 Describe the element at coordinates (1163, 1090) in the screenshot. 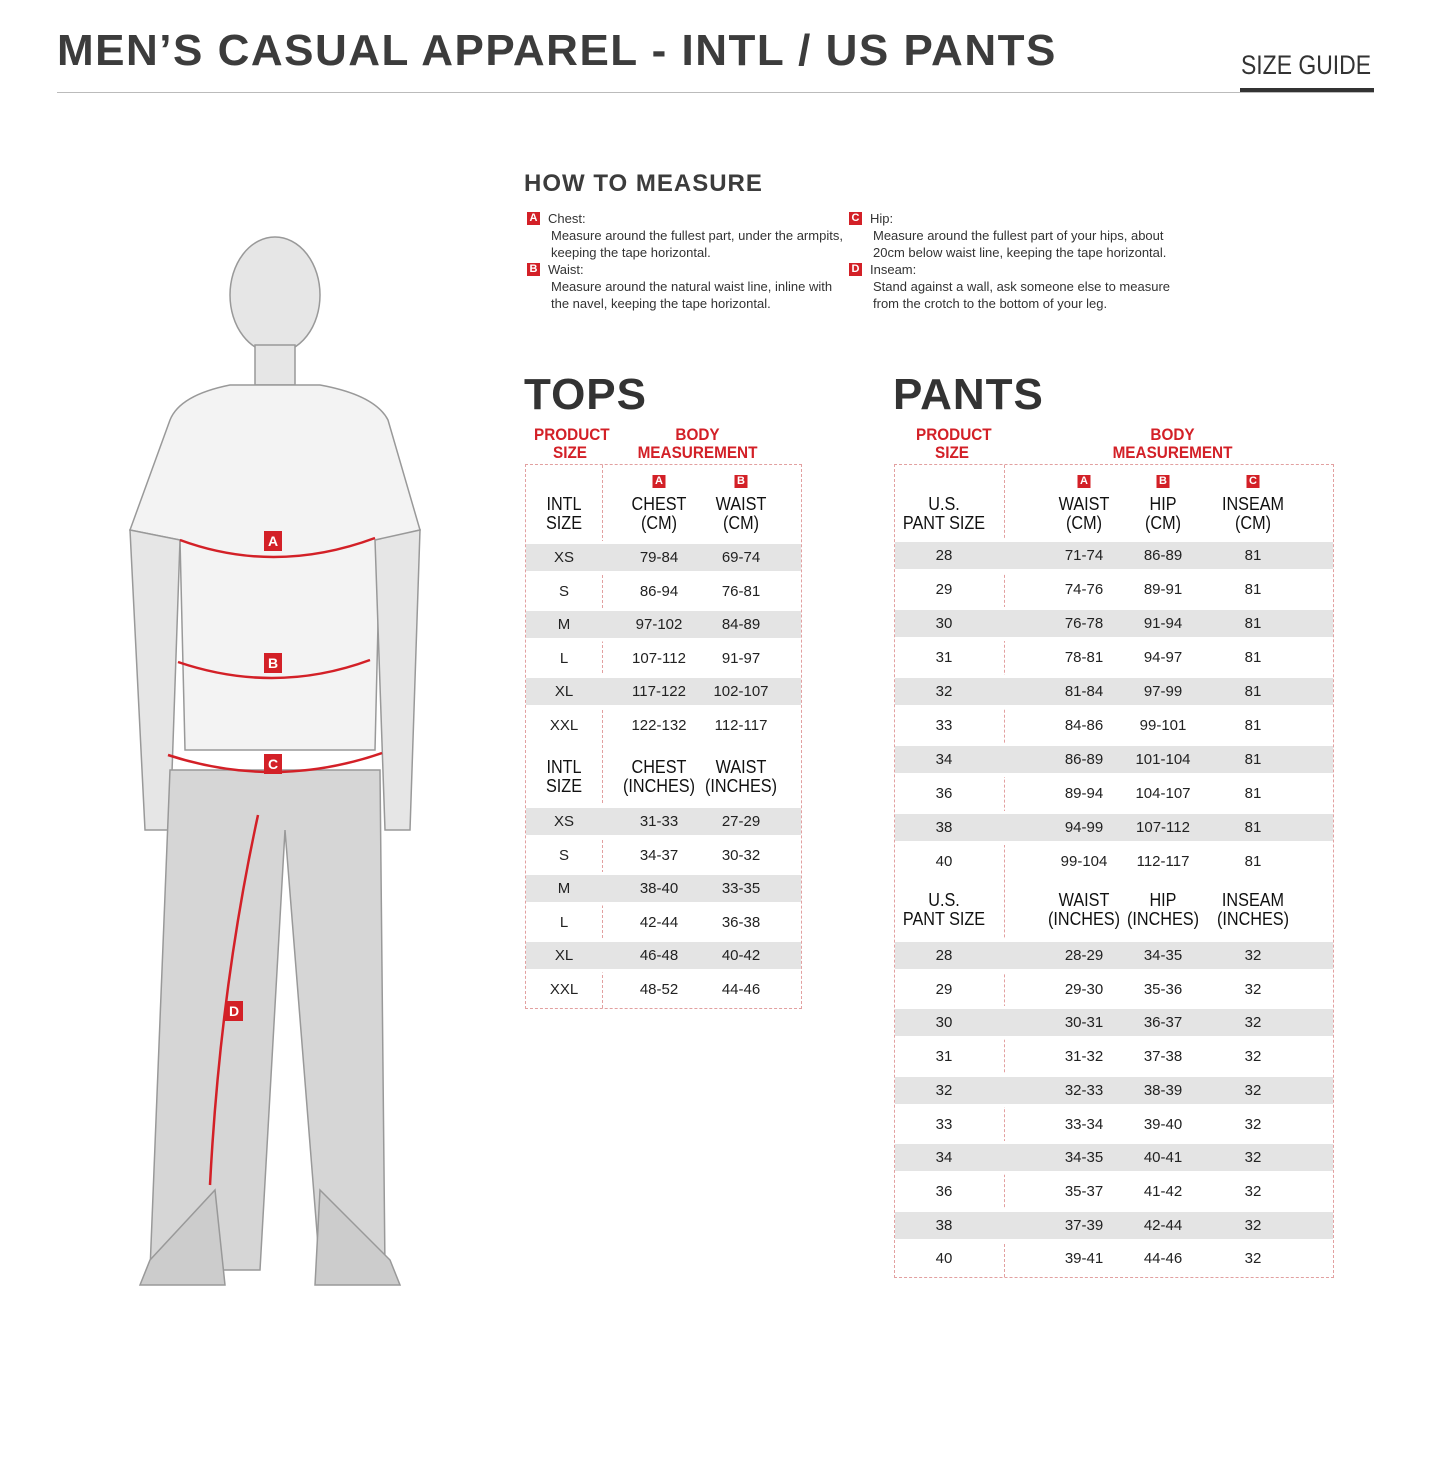

I see `measurement-cell: 38-39` at that location.